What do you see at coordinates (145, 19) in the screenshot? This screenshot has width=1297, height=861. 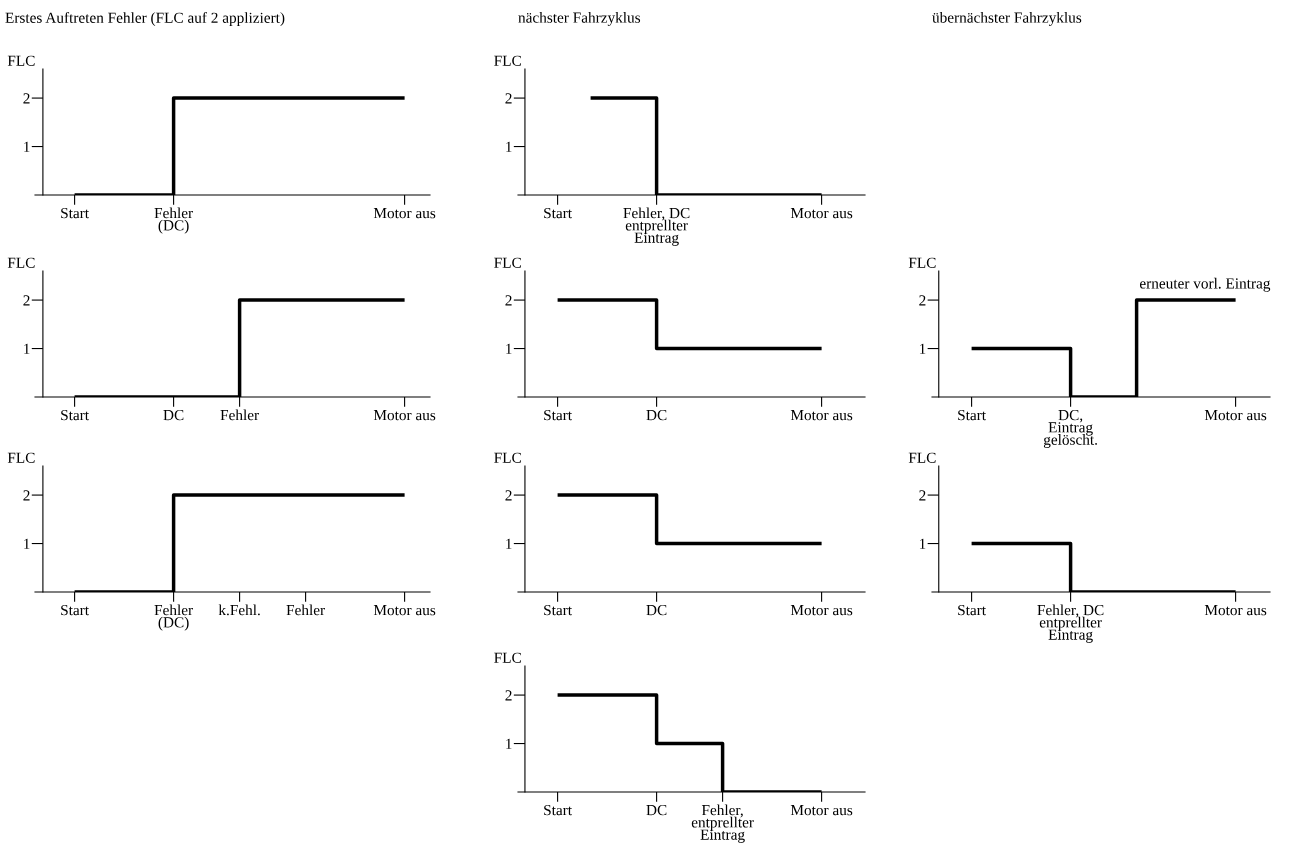 I see `chart-title: Erstes Auftreten Fehler (FLC auf 2 appliziert)` at bounding box center [145, 19].